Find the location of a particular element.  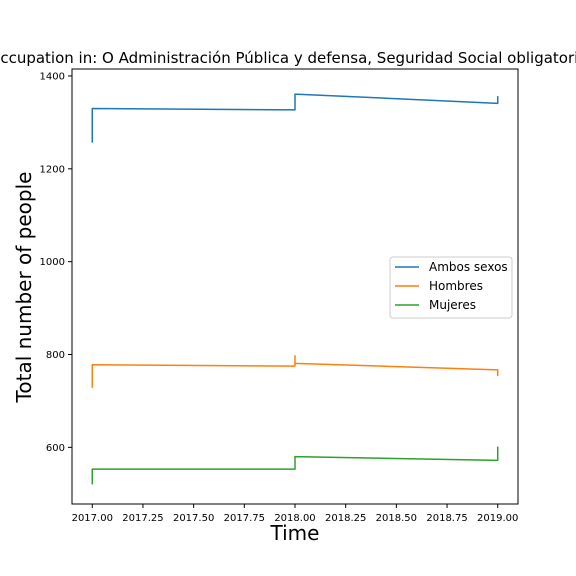

y-axis-ticks: 600 800 1000 1200 1400 is located at coordinates (56, 262).